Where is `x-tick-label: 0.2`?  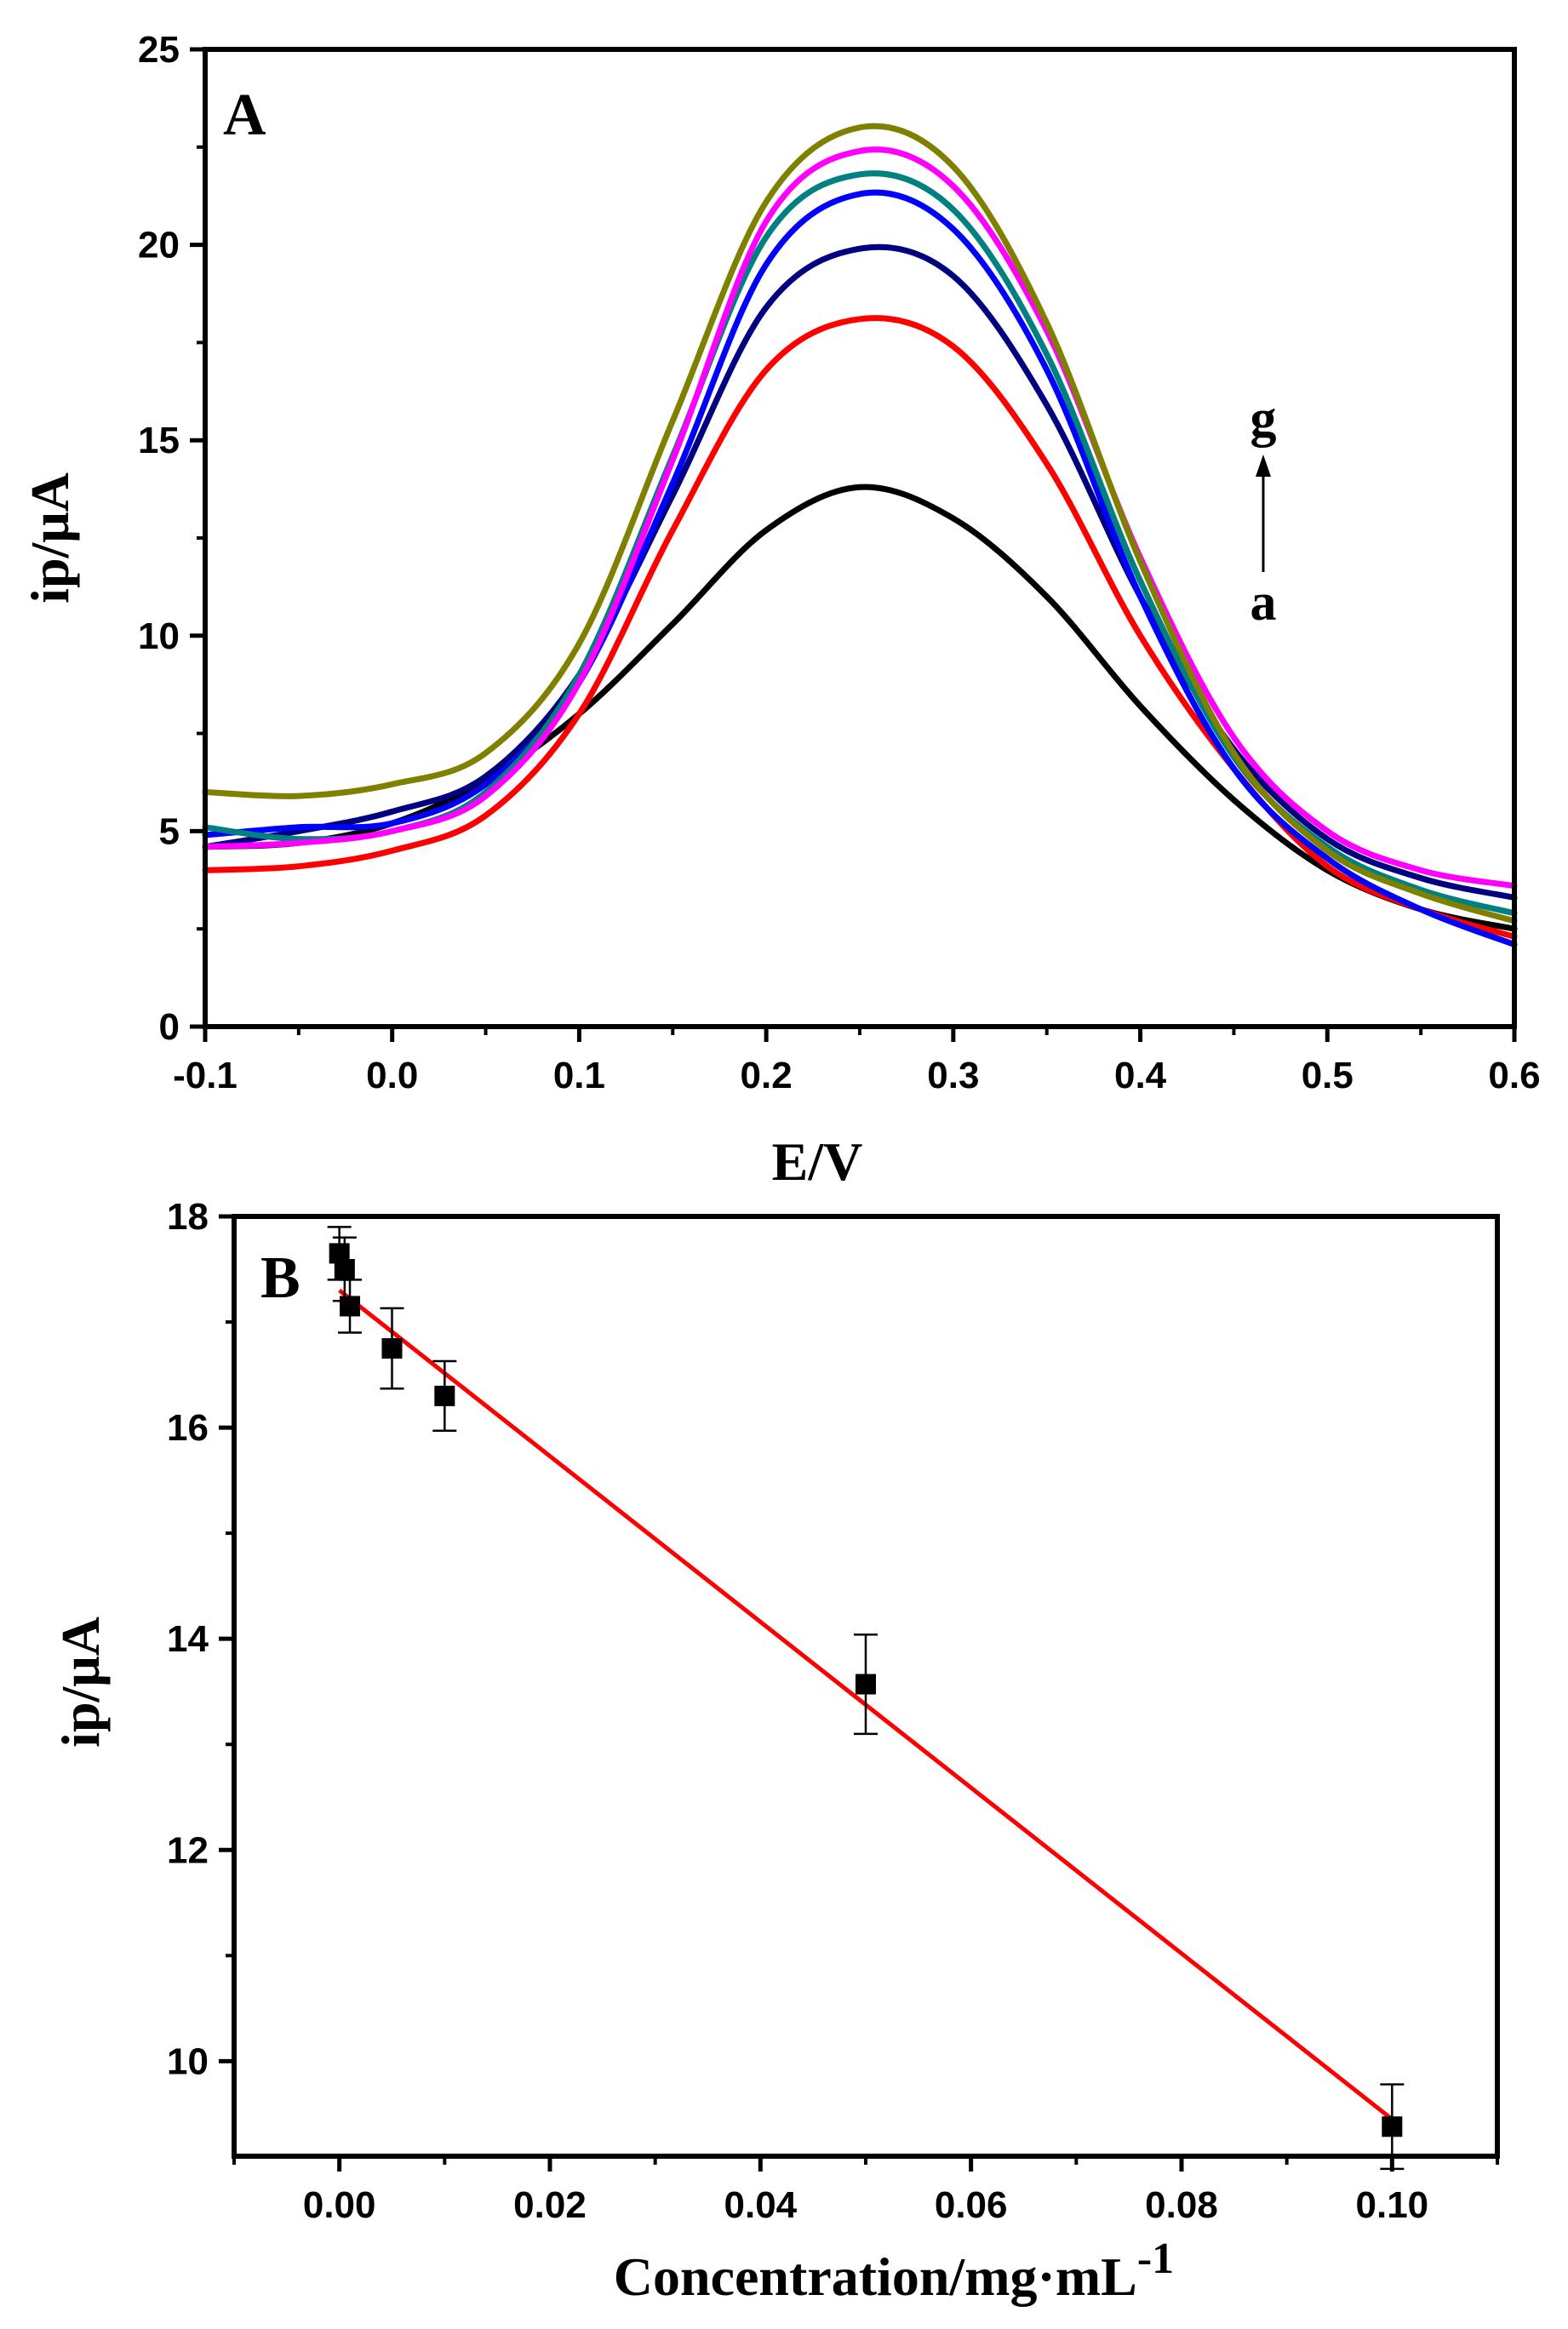
x-tick-label: 0.2 is located at coordinates (767, 1075).